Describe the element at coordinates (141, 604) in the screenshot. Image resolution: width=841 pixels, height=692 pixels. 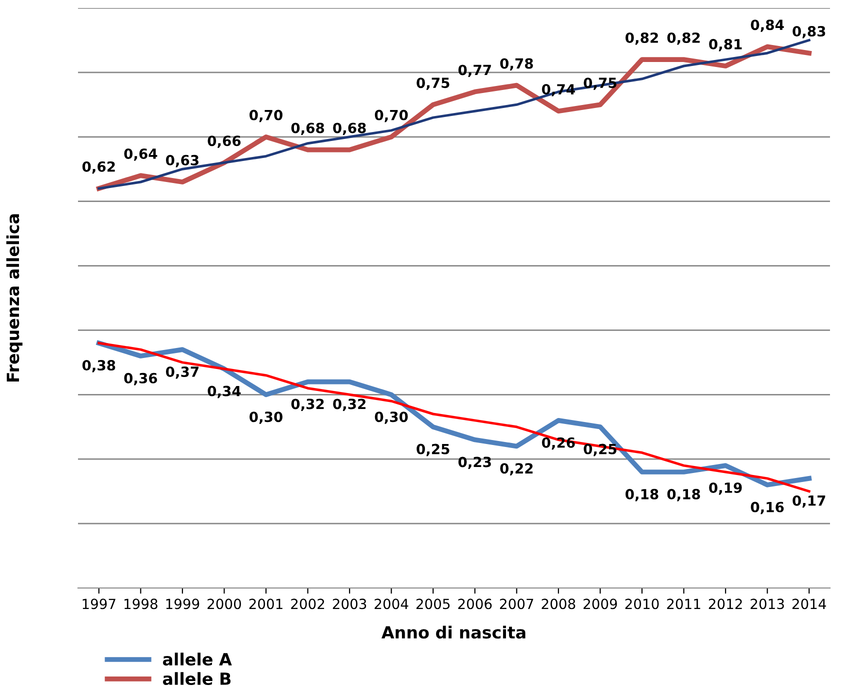
I see `x-tick-label: 1998` at that location.